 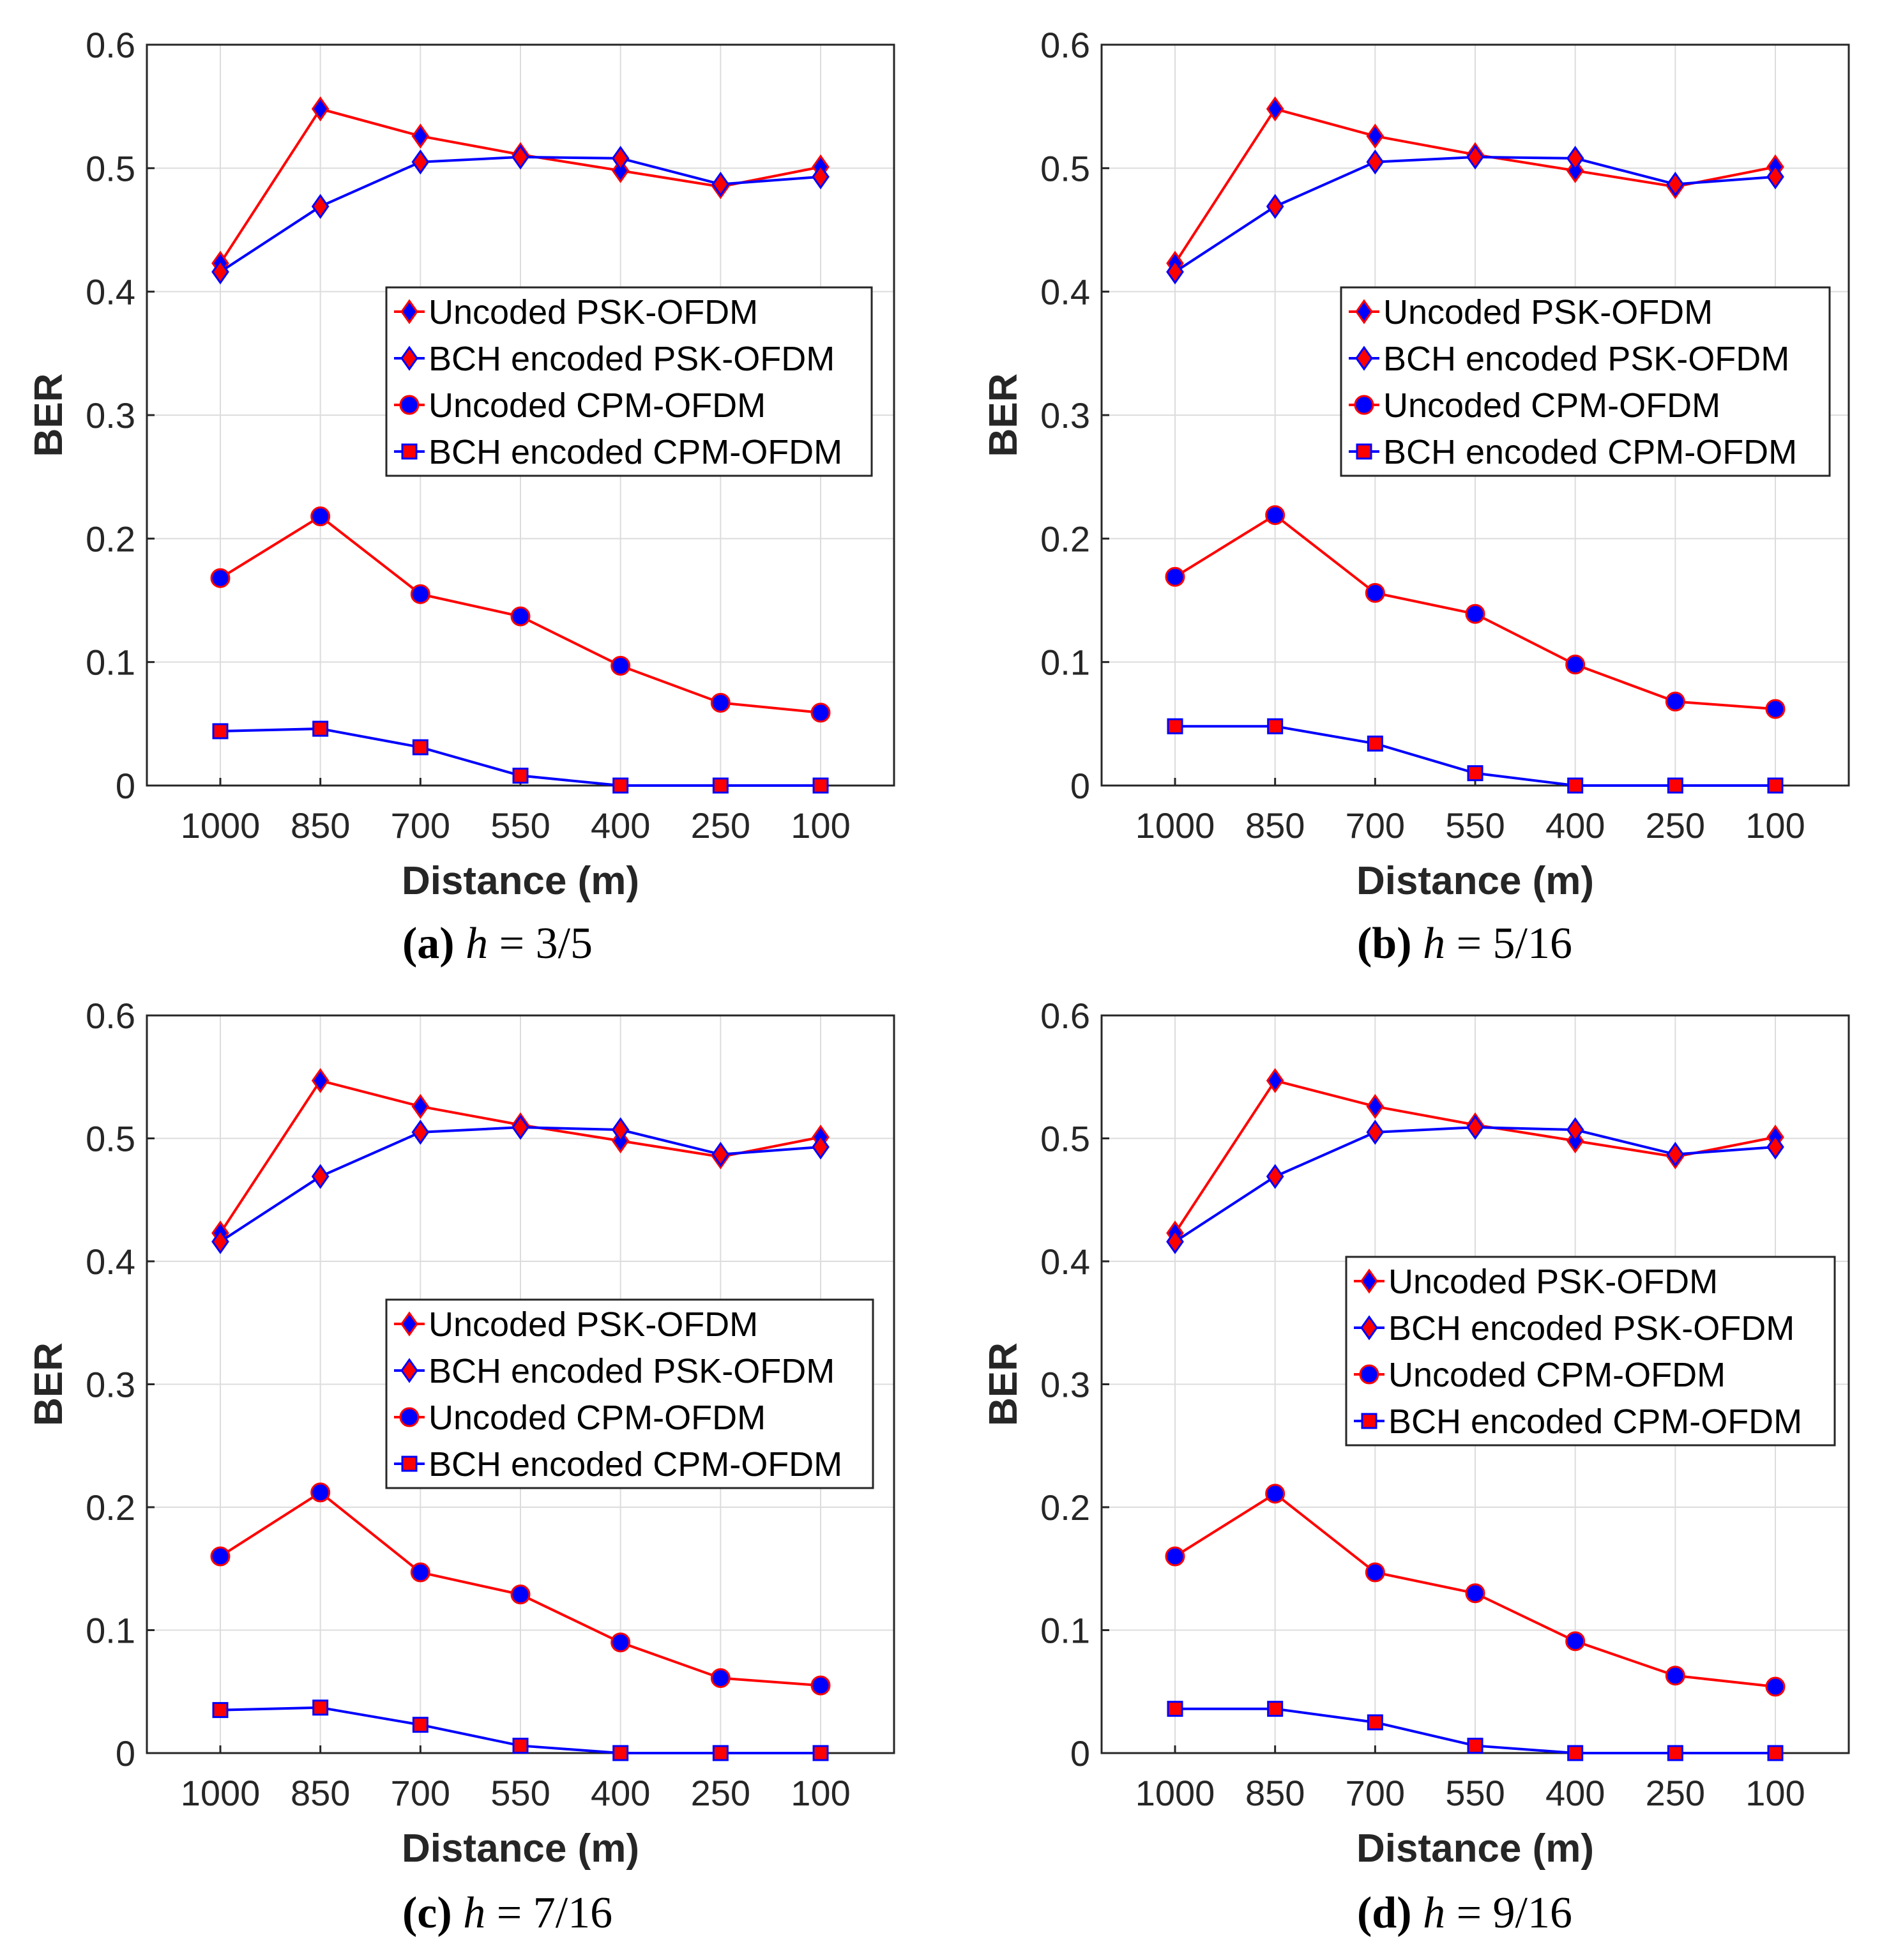 I want to click on x-tick-label: 250, so click(x=720, y=1793).